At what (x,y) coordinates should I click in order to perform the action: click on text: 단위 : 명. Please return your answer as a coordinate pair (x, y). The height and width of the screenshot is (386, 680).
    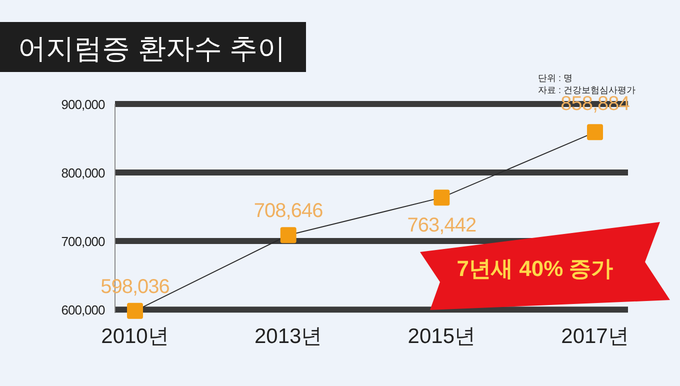
    Looking at the image, I should click on (555, 78).